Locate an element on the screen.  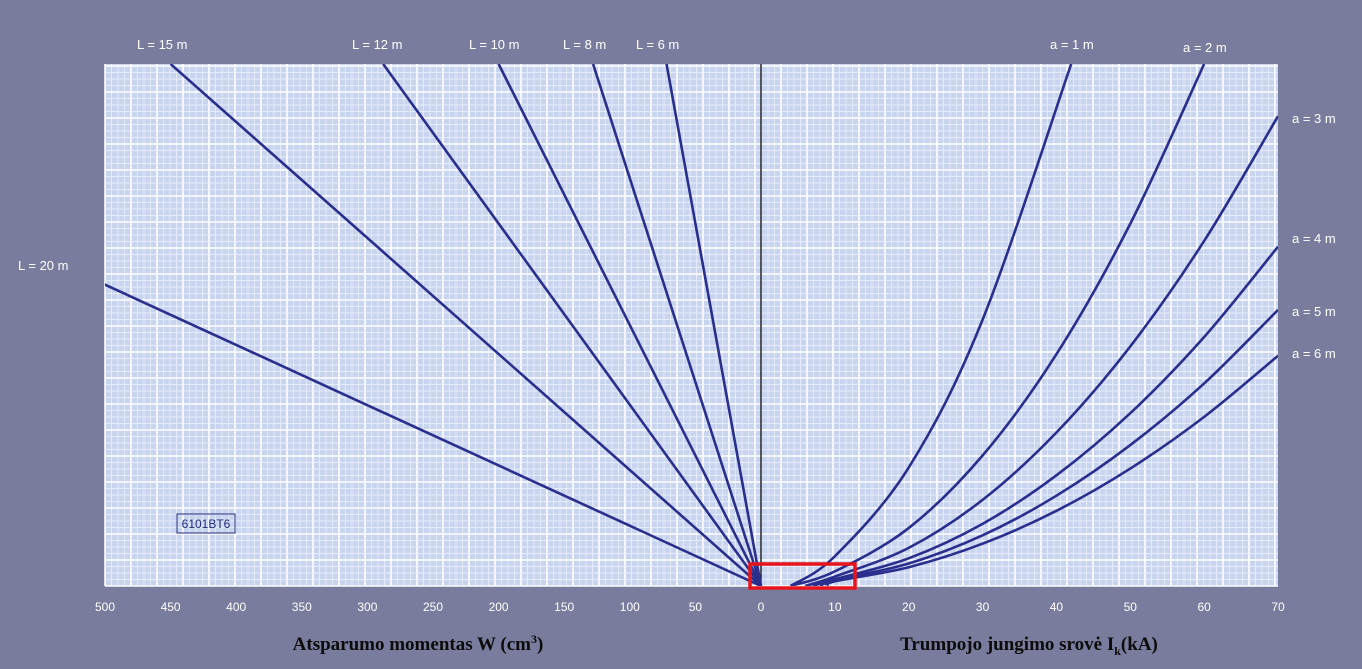
series-label: a = 1 m is located at coordinates (1072, 44).